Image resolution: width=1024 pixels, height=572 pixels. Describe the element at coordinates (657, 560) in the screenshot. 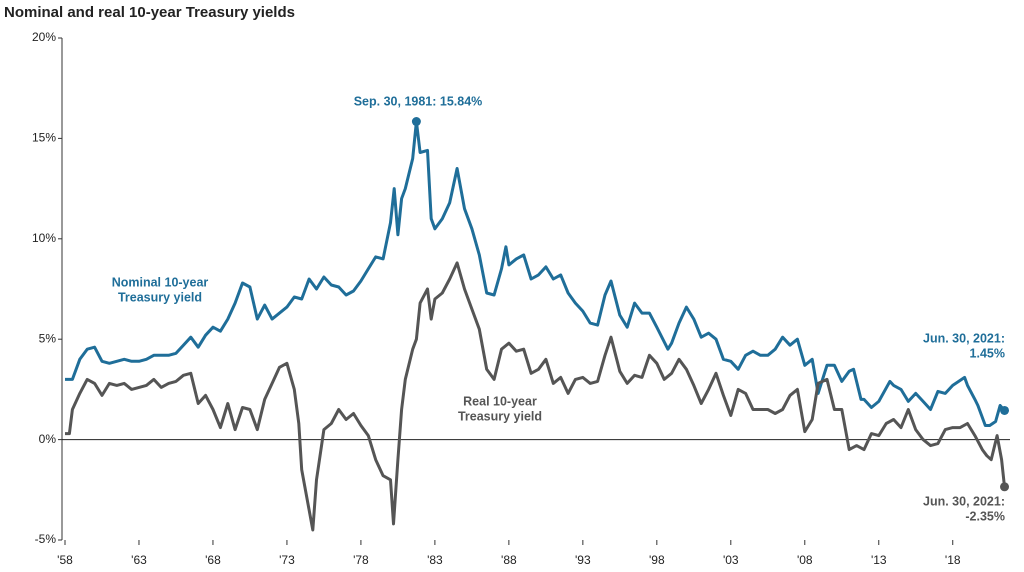

I see `x-tick-label: '98` at that location.